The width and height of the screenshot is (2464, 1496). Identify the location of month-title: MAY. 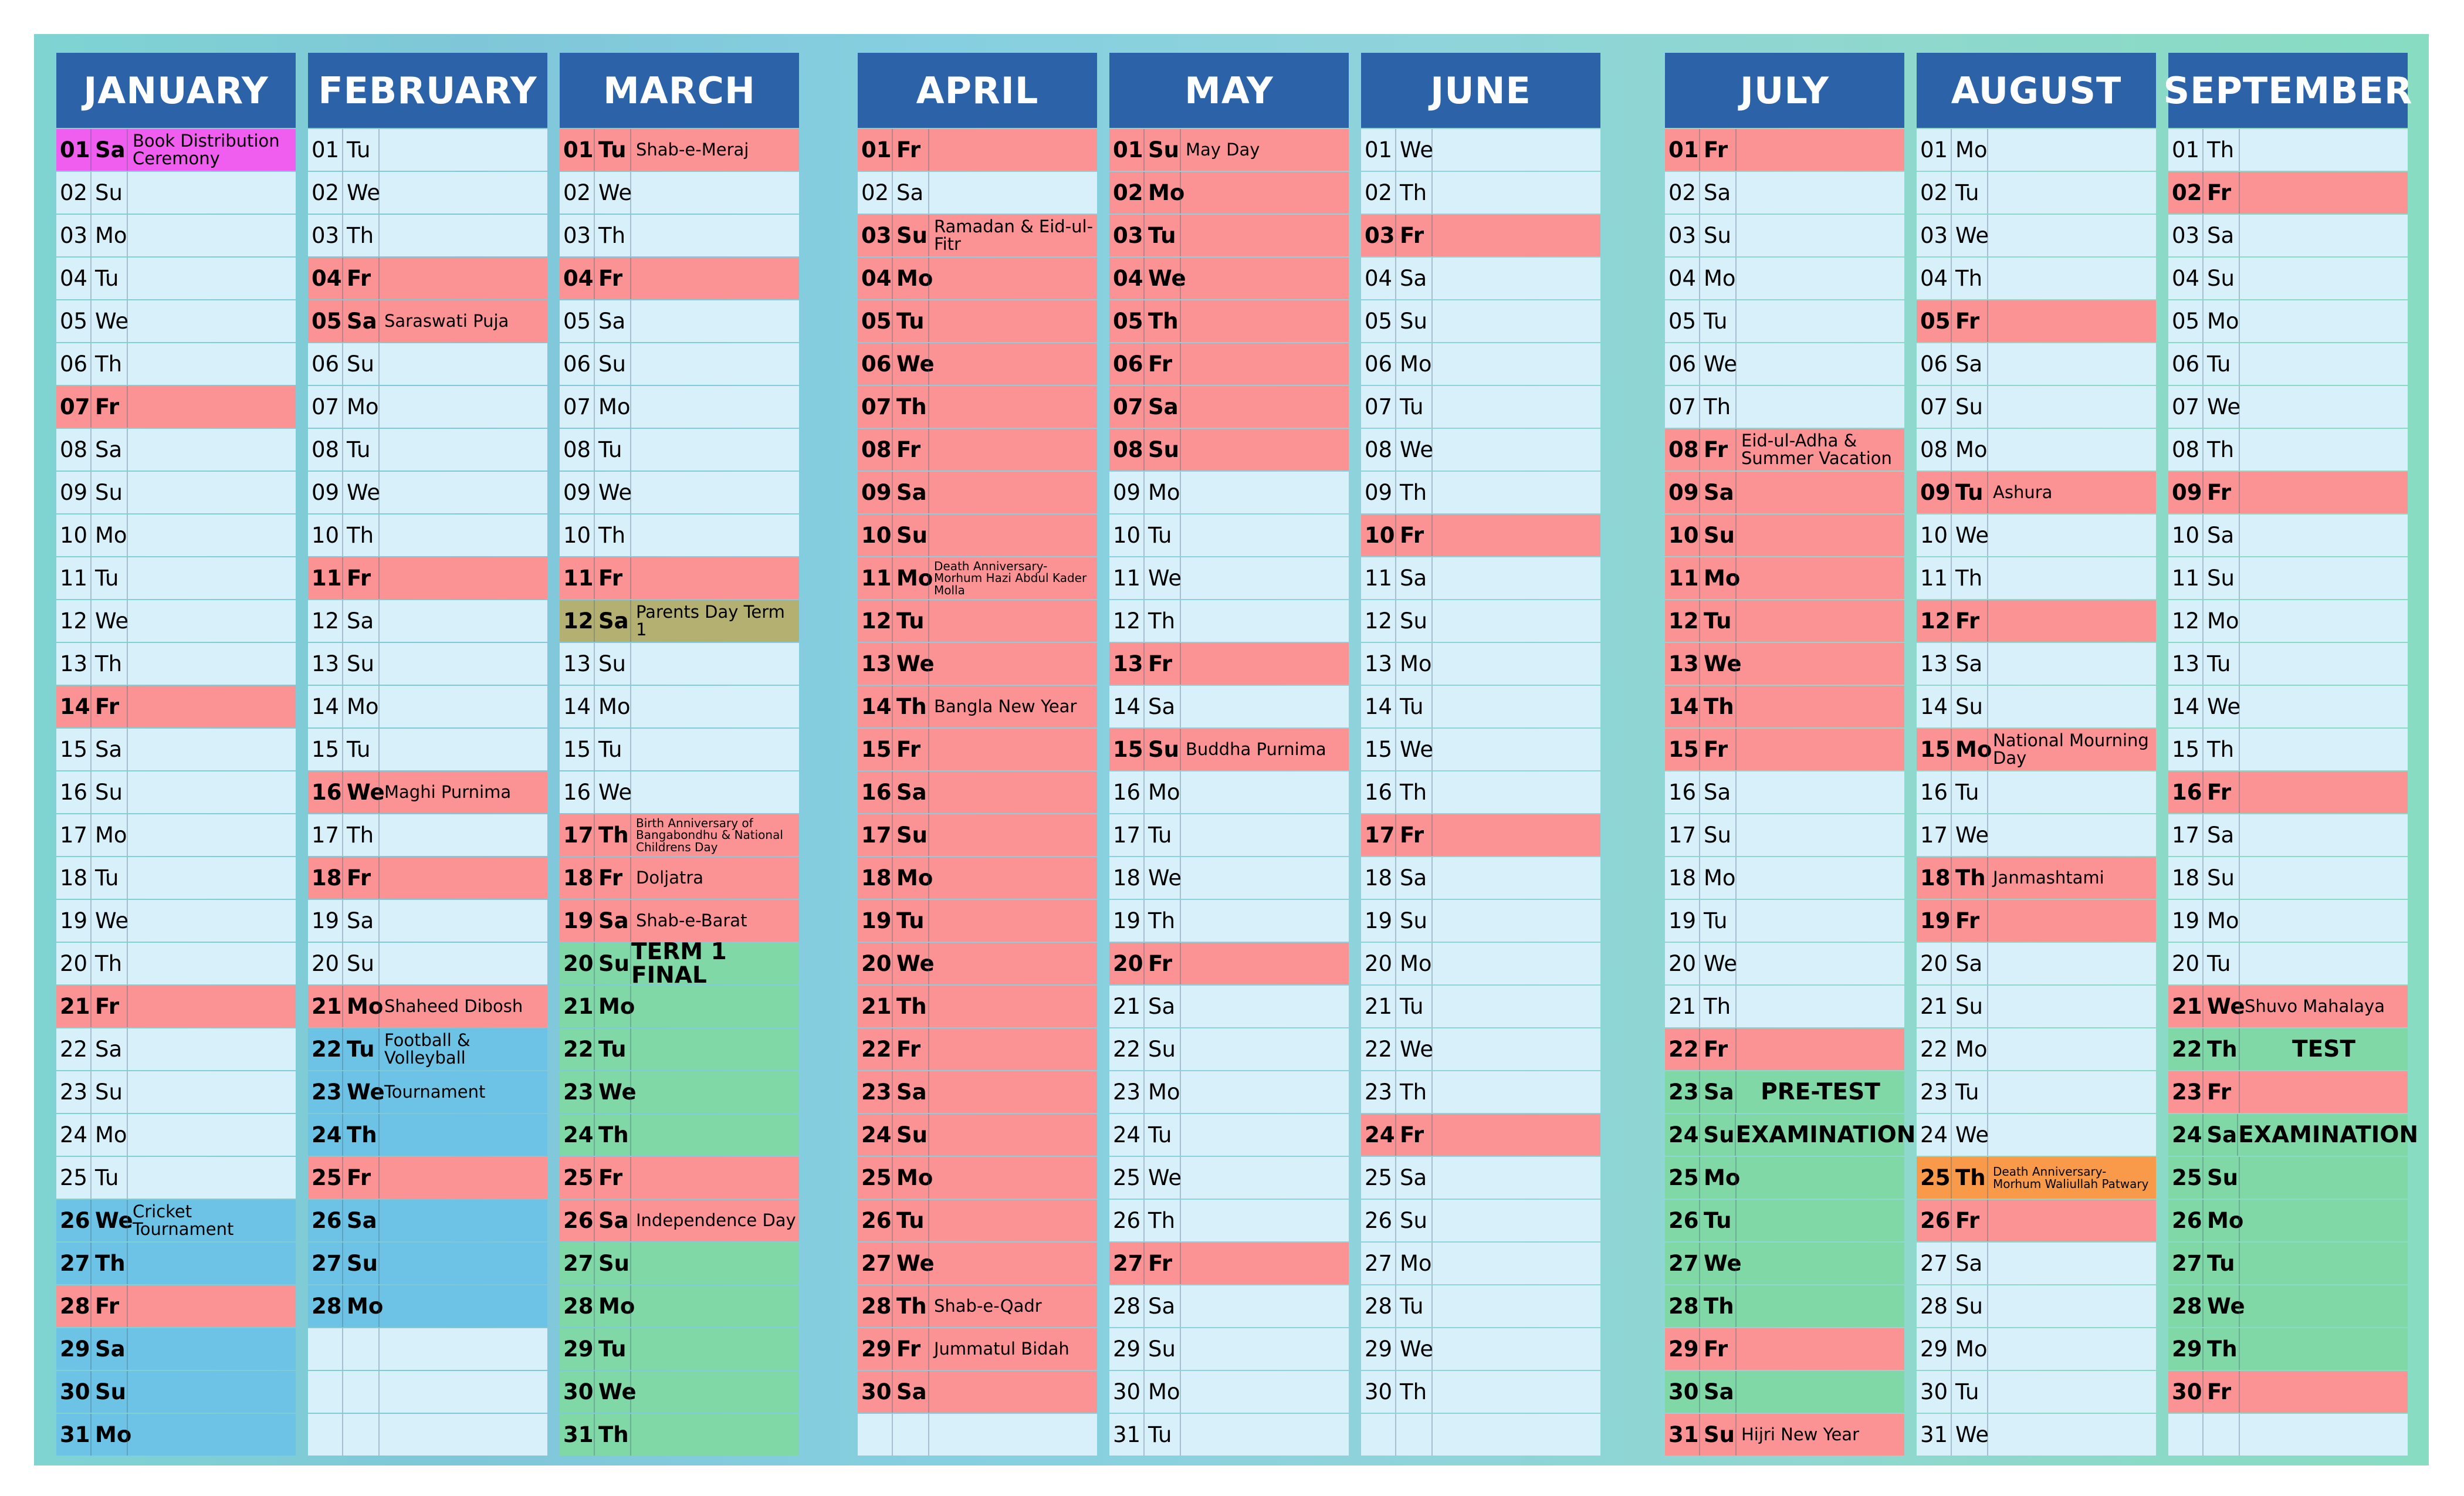
(1229, 90).